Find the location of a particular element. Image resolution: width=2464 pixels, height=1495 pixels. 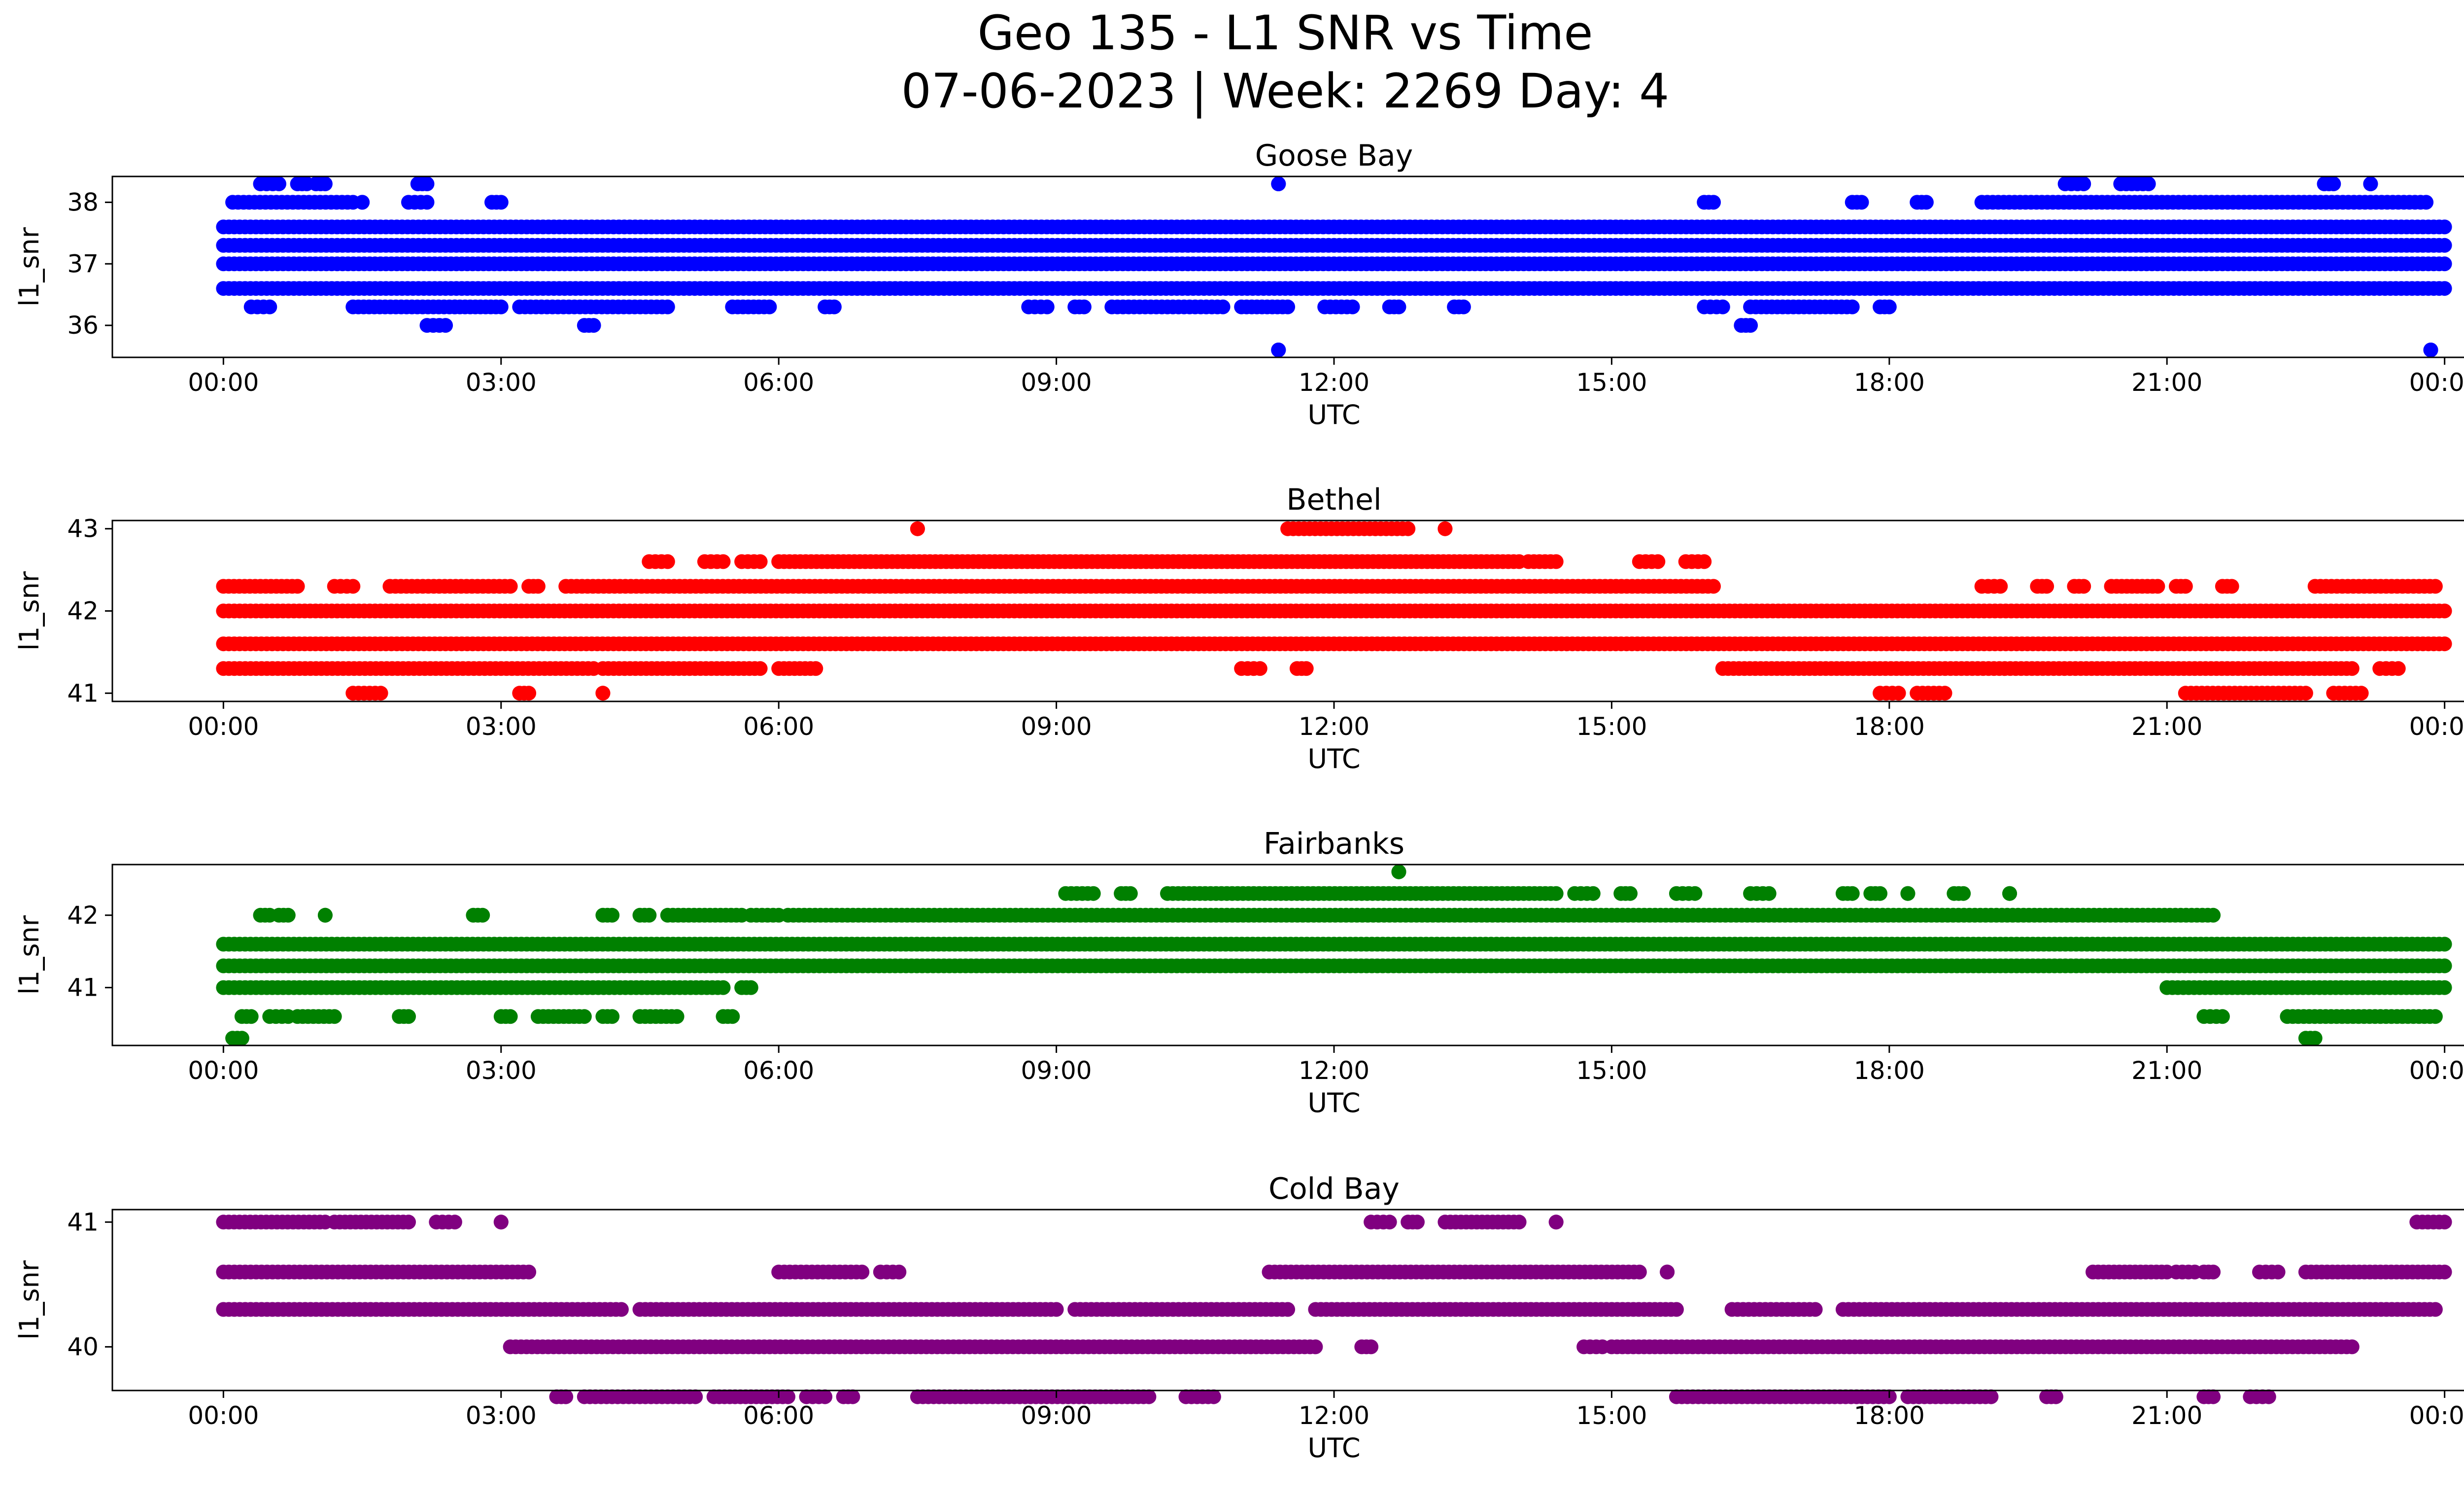

x-tick-label: 18:00 is located at coordinates (1889, 382).